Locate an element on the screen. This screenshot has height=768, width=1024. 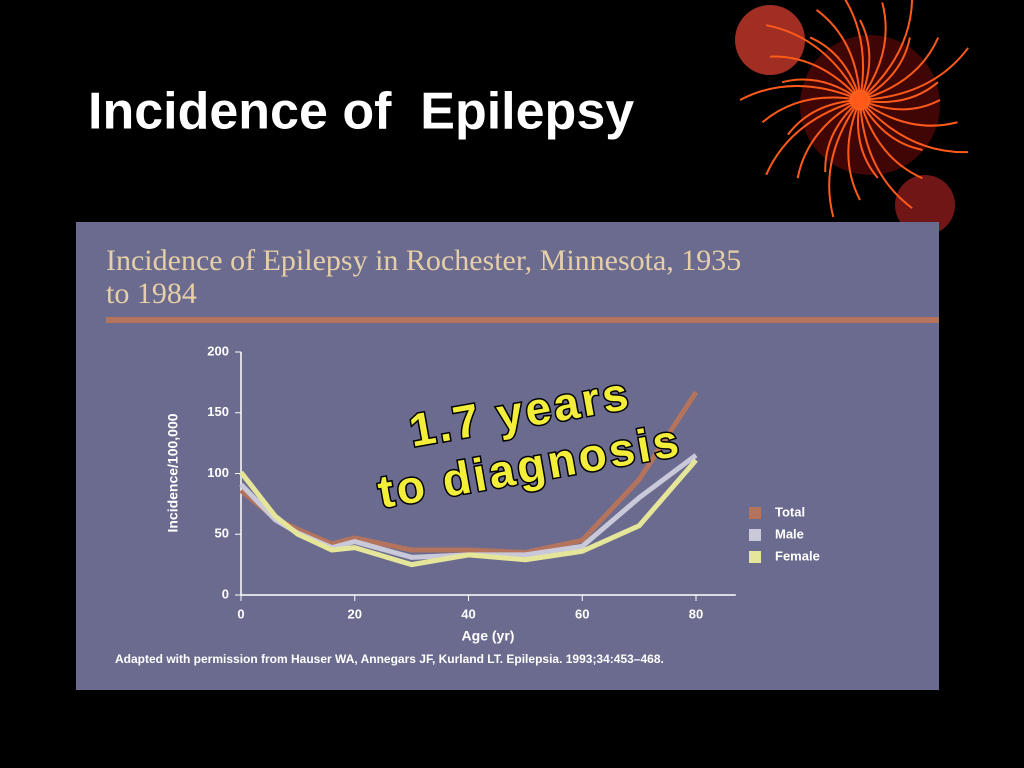
slide-title: Incidence of Epilepsy is located at coordinates (361, 112).